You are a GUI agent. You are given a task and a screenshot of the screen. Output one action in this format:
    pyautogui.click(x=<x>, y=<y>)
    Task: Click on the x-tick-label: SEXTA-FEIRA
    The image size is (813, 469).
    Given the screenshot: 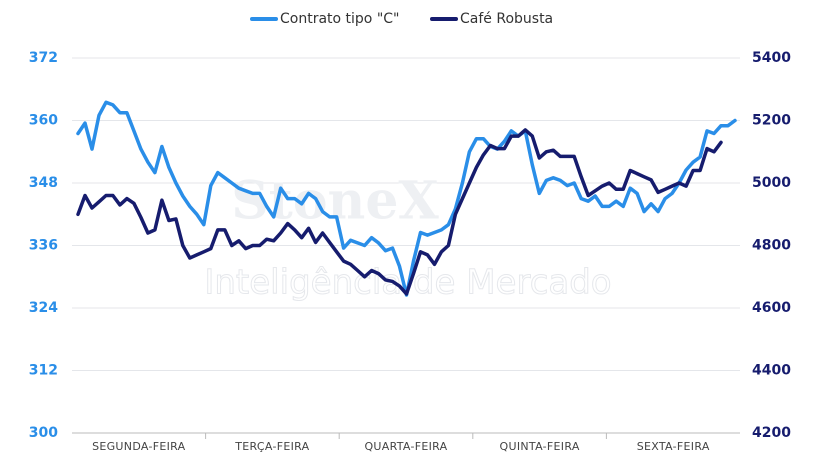 What is the action you would take?
    pyautogui.click(x=673, y=446)
    